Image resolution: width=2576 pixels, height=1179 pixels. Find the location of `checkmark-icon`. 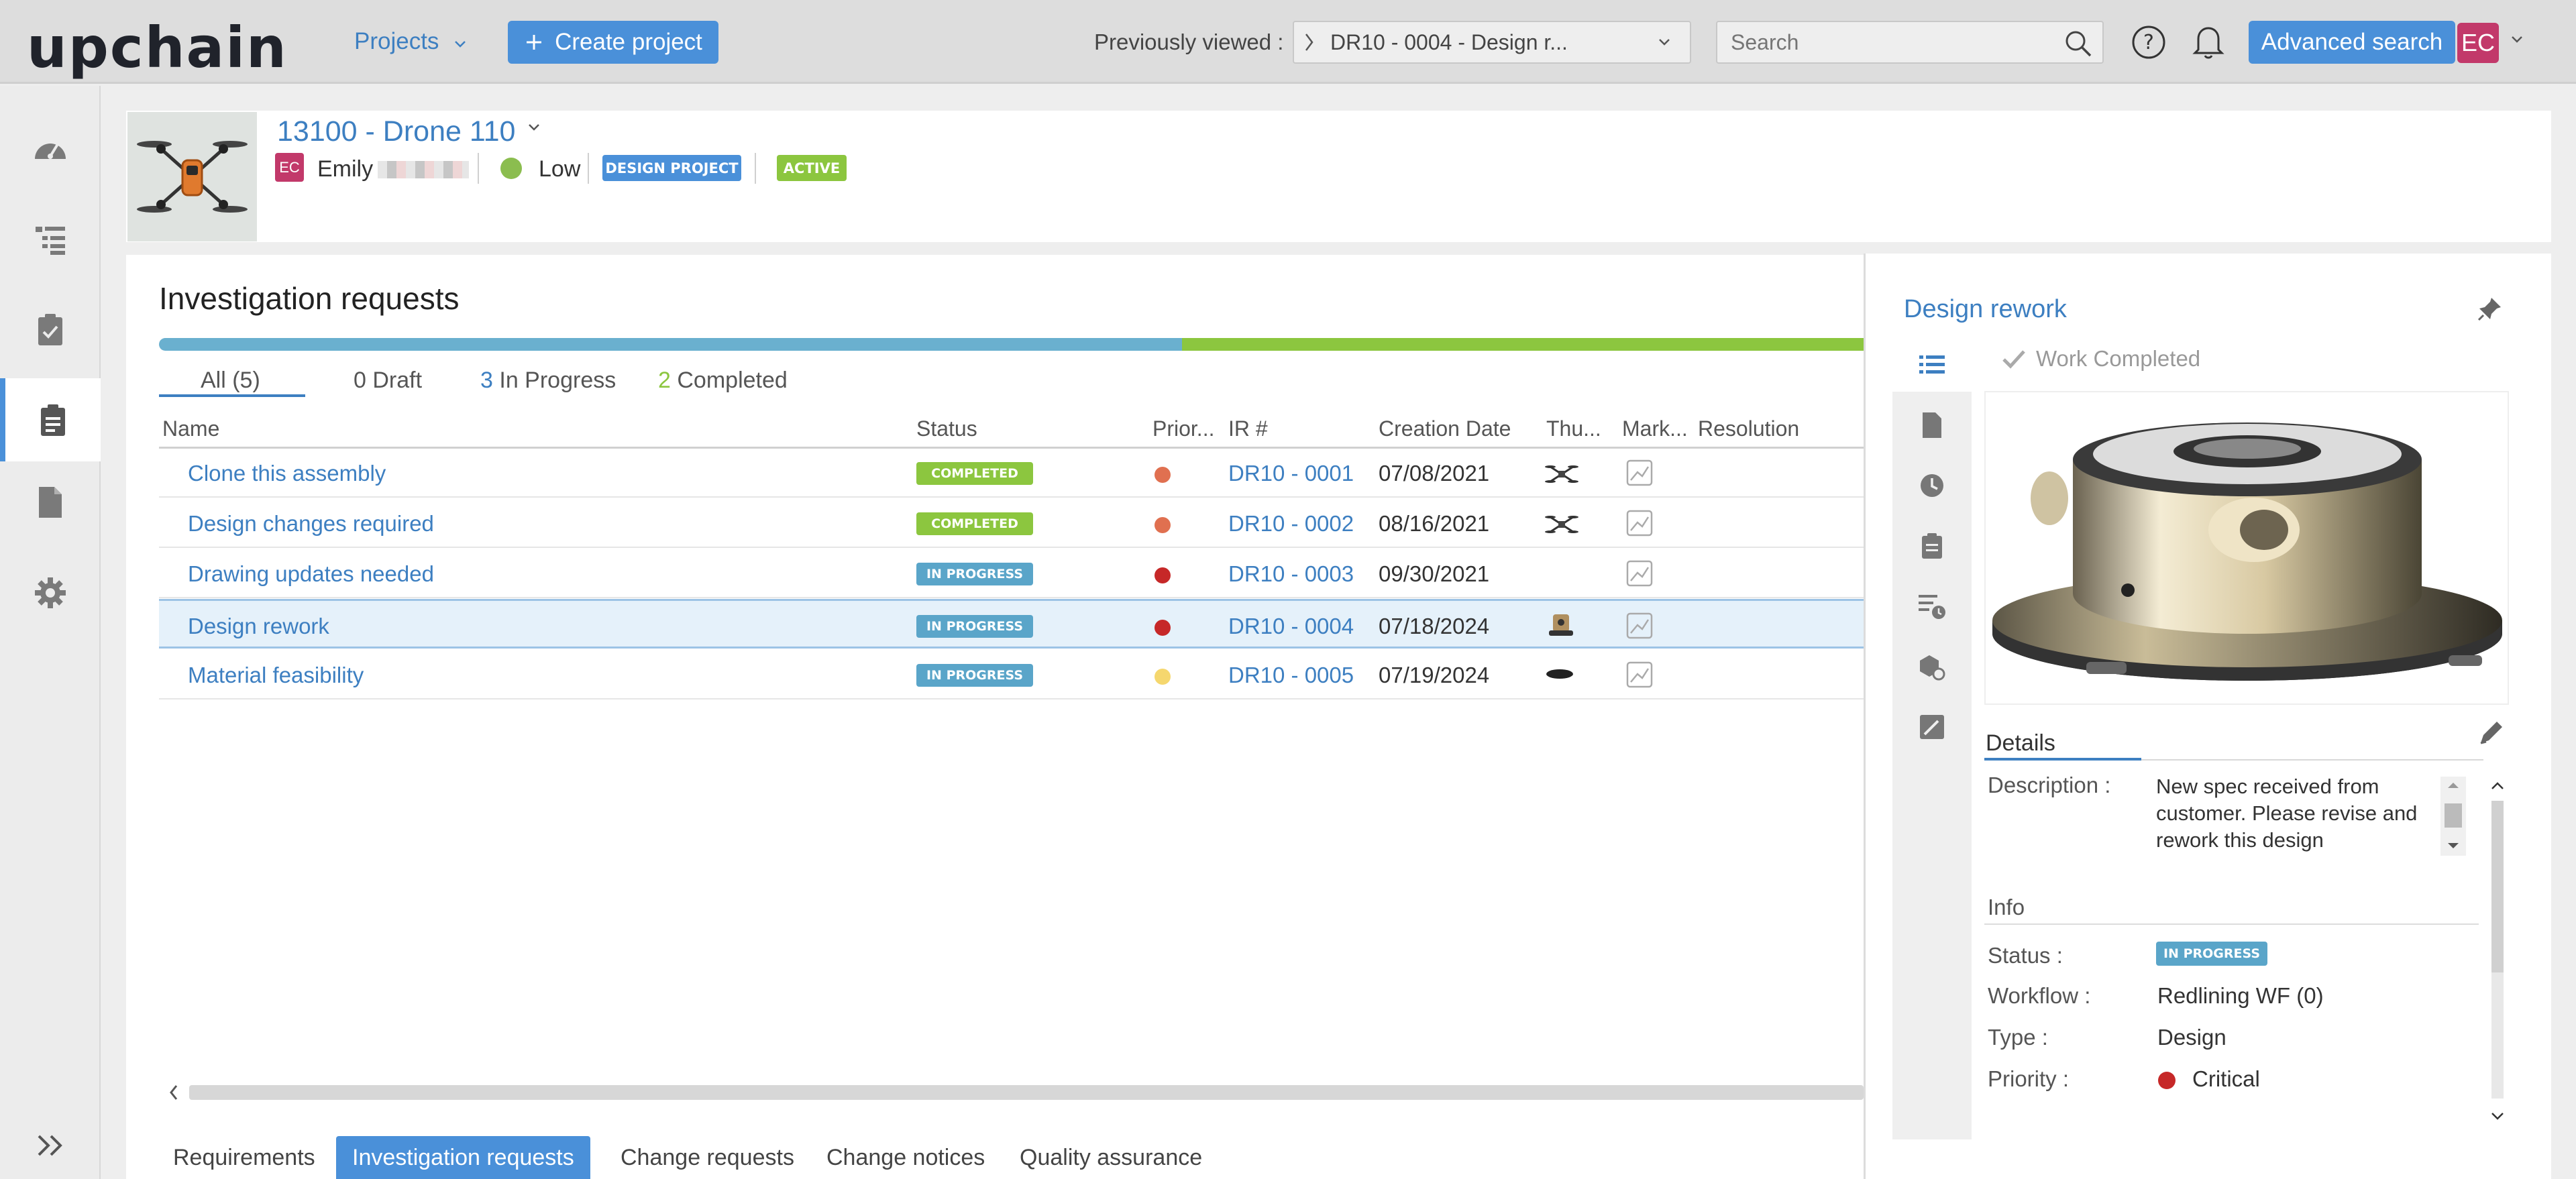

checkmark-icon is located at coordinates (2013, 359).